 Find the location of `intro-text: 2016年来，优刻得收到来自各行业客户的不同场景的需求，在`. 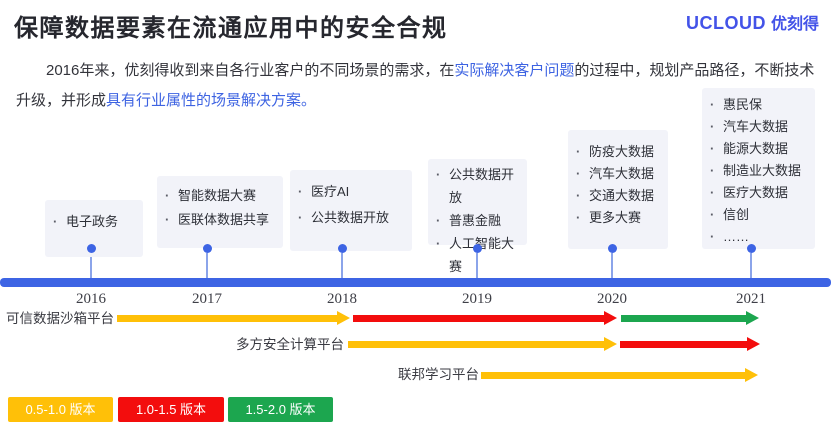

intro-text: 2016年来，优刻得收到来自各行业客户的不同场景的需求，在 is located at coordinates (250, 70).